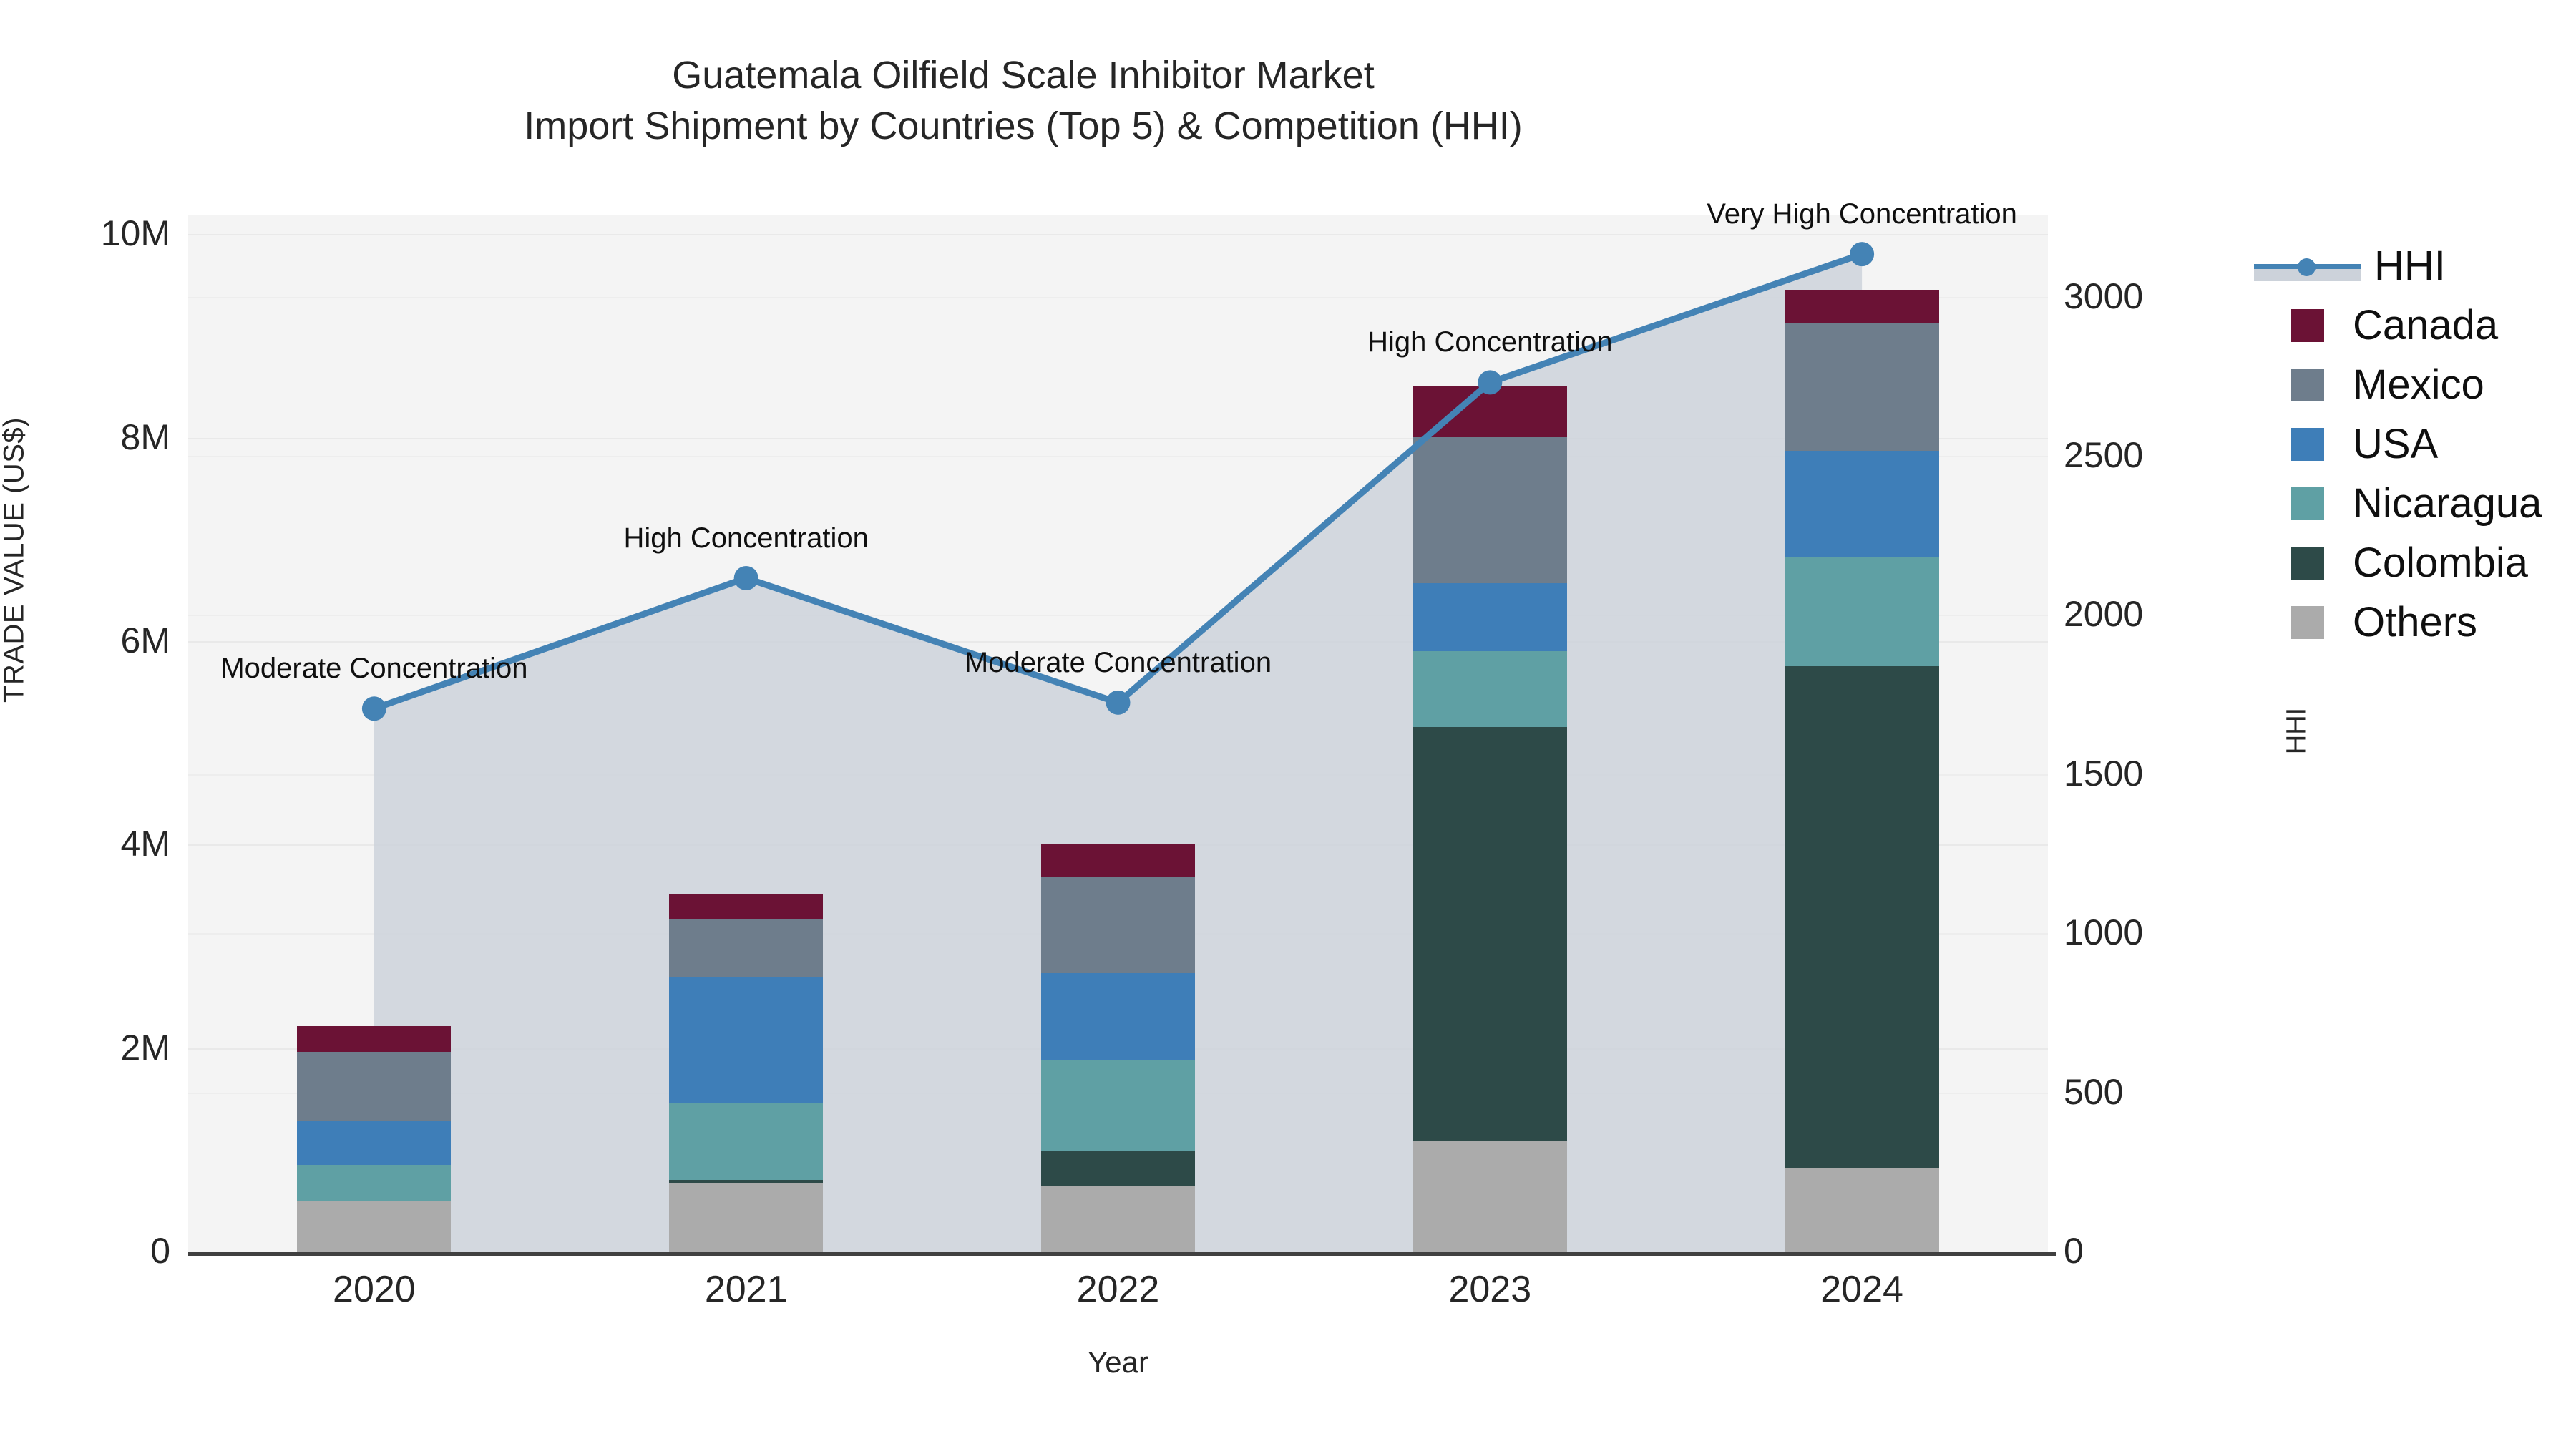 This screenshot has width=2576, height=1449. What do you see at coordinates (745, 577) in the screenshot?
I see `hhi-point-2021` at bounding box center [745, 577].